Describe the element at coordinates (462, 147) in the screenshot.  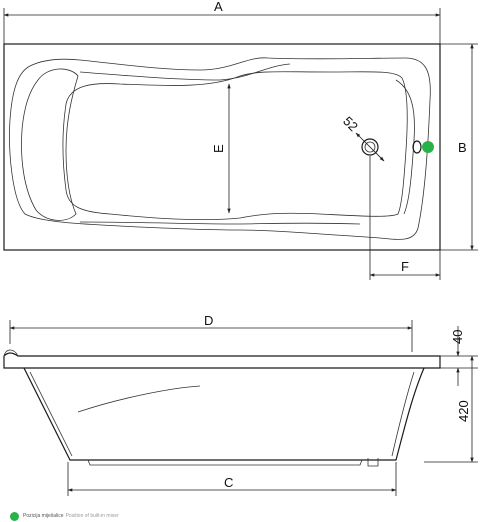
I see `dimension-label-b: B` at that location.